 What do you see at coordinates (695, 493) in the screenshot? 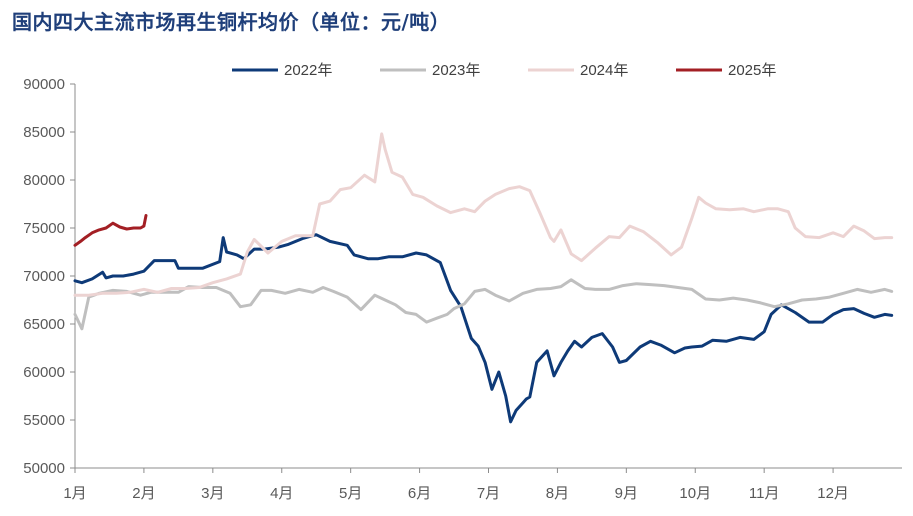
I see `x-tick-label: 10月` at bounding box center [695, 493].